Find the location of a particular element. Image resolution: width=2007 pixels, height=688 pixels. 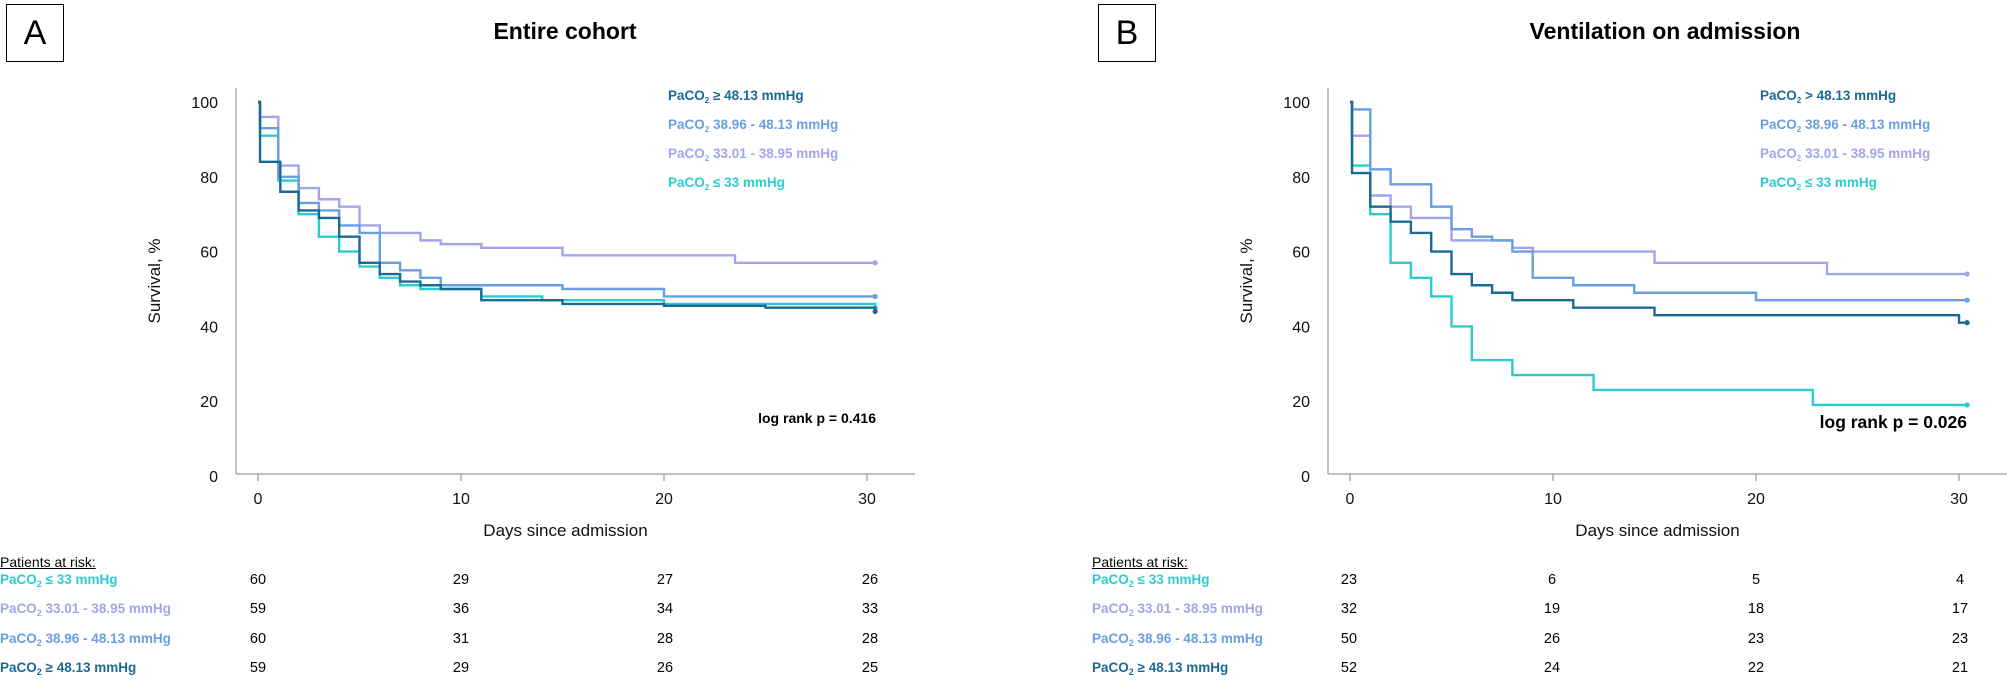

log-rank-annotation: log rank p = 0.416 is located at coordinates (817, 418).